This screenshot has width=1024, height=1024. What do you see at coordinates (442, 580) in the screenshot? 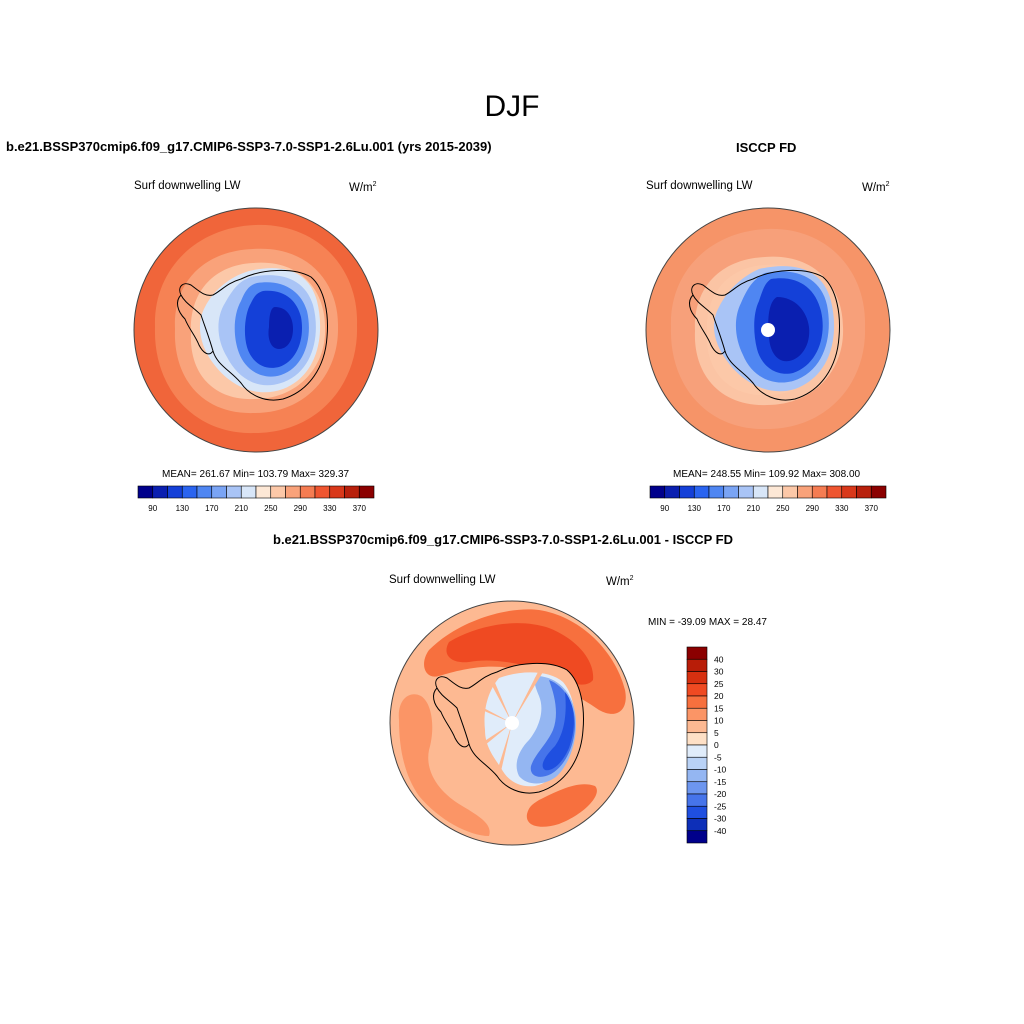
I see `diff-variable-label: Surf downwelling LW` at bounding box center [442, 580].